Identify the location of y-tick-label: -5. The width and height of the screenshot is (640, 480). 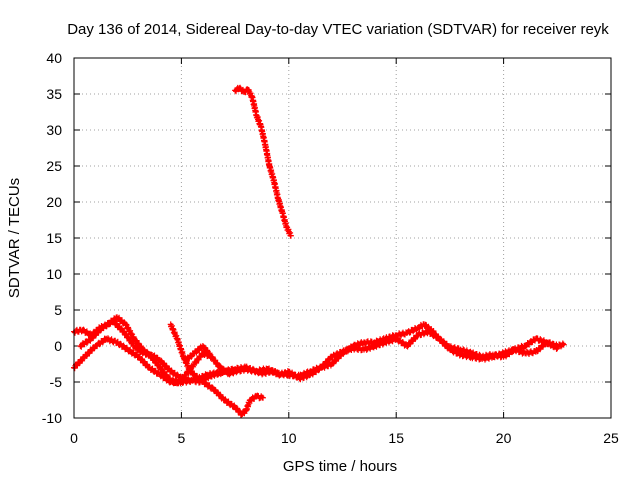
(56, 382).